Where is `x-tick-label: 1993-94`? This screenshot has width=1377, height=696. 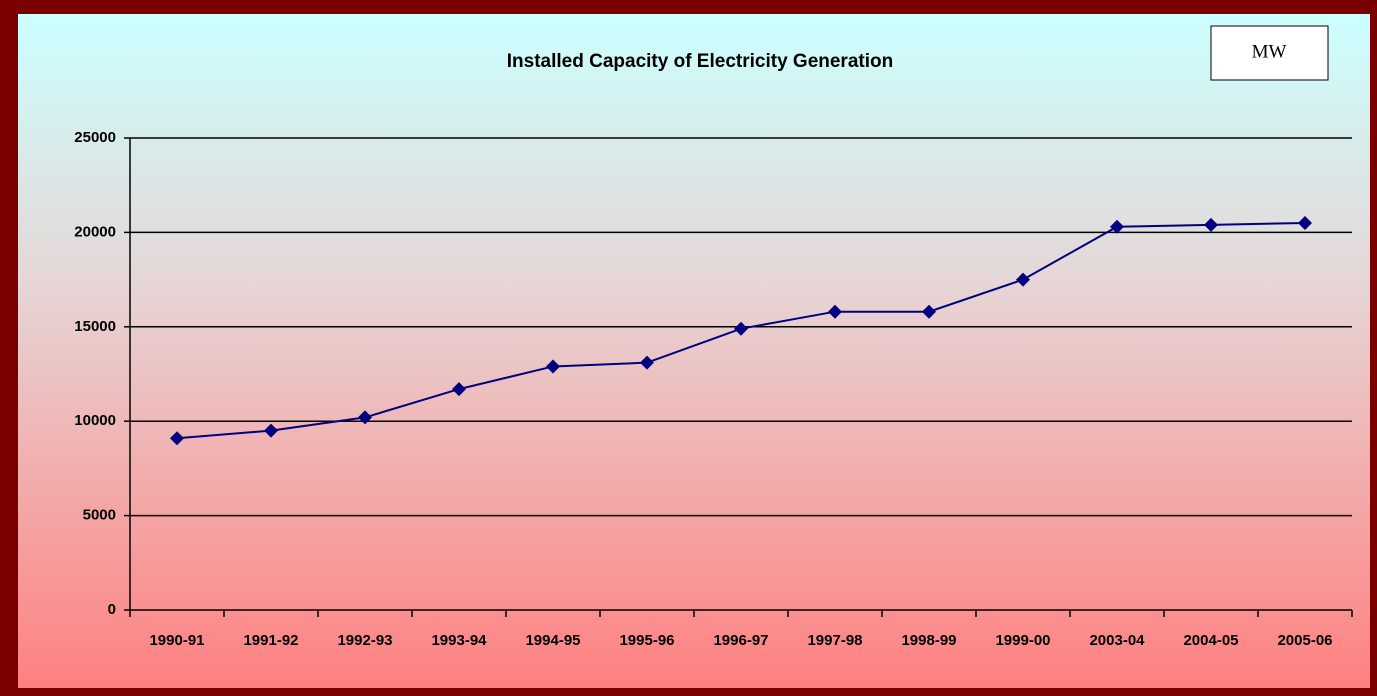
x-tick-label: 1993-94 is located at coordinates (459, 640).